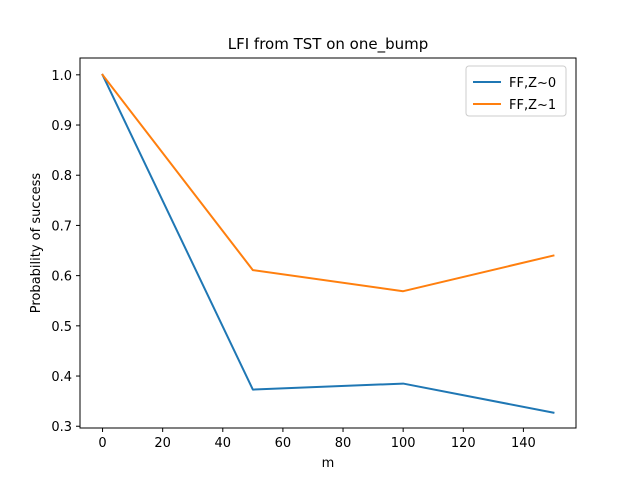 The height and width of the screenshot is (480, 640). I want to click on legend: FF,Z~0 FF,Z~1, so click(516, 91).